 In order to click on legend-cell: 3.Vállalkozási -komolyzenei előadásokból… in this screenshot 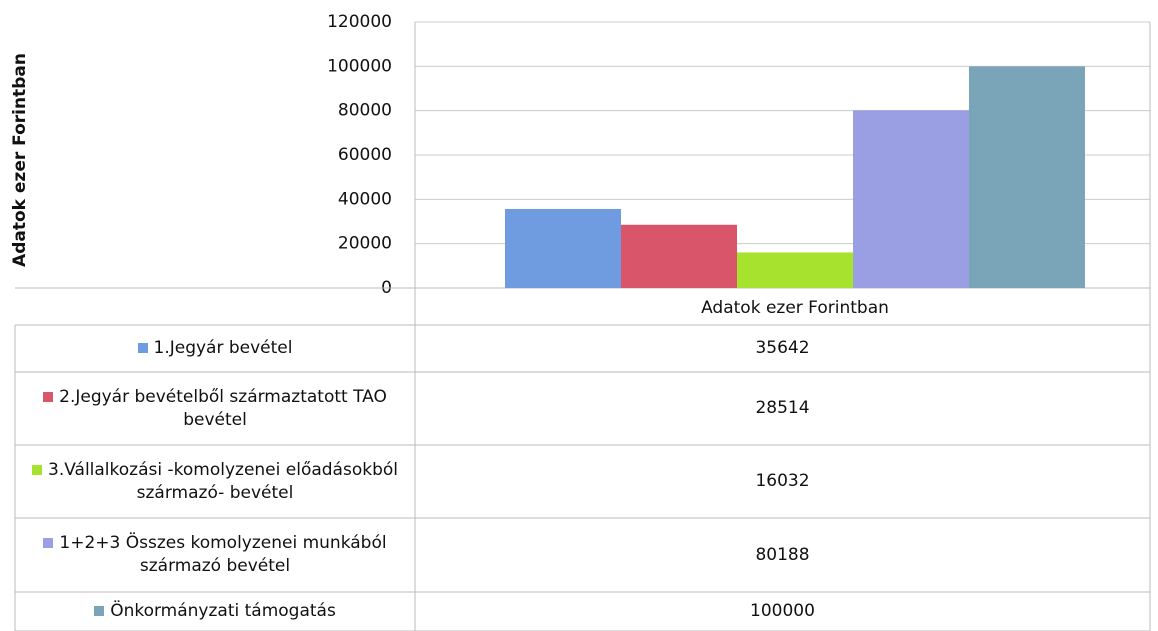, I will do `click(215, 481)`.